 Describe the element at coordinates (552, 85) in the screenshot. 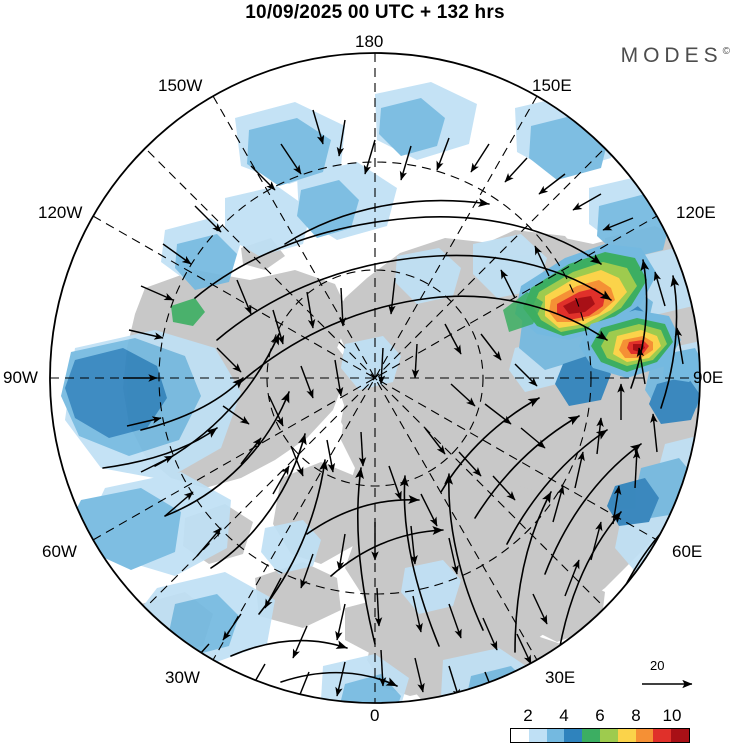

I see `lon-label-150E: 150E` at that location.